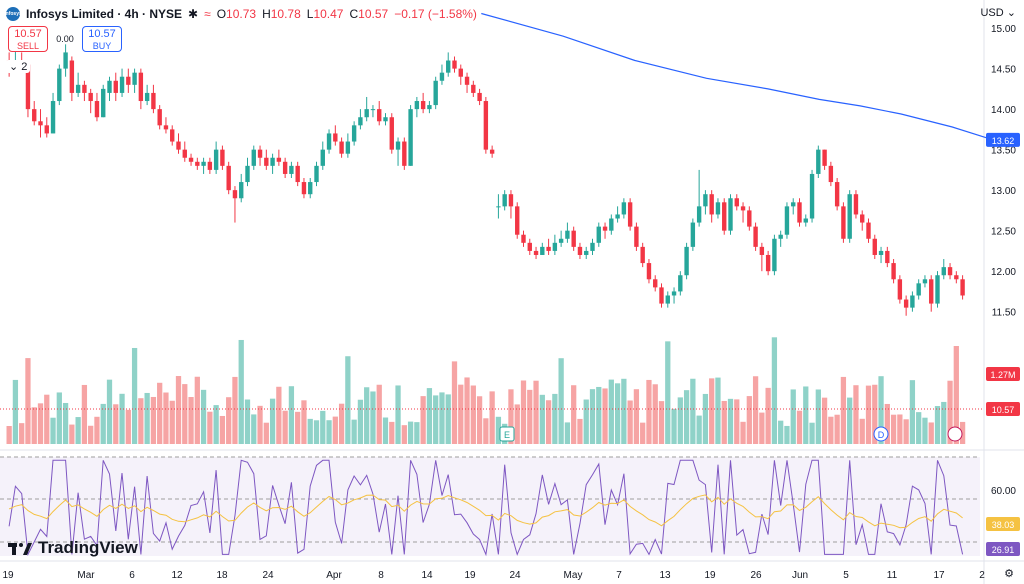  What do you see at coordinates (193, 14) in the screenshot?
I see `asterisk-icon: ✱` at bounding box center [193, 14].